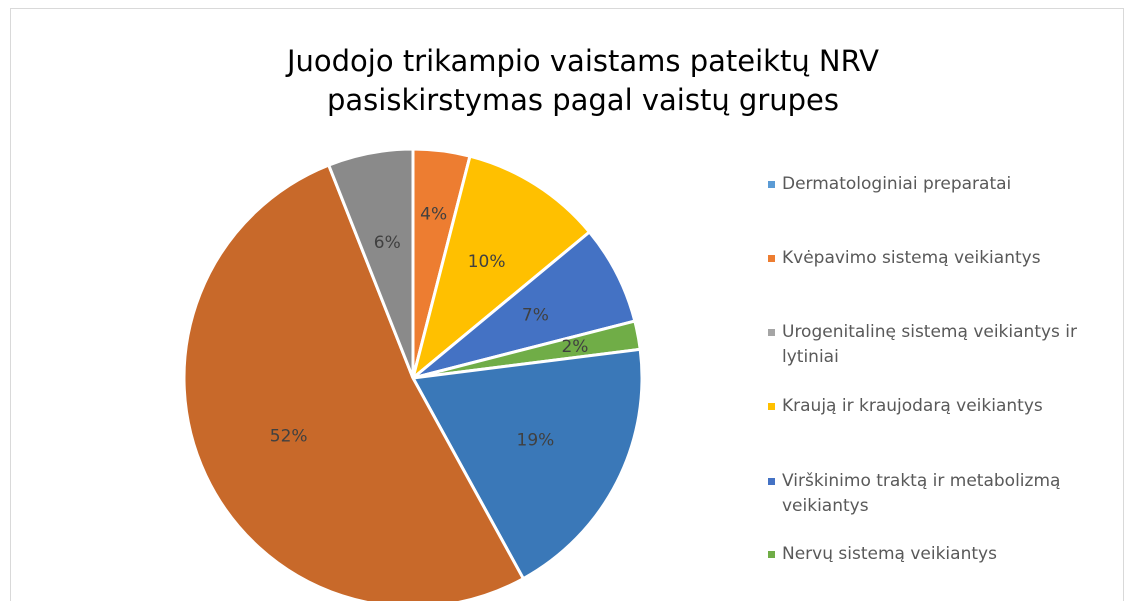  I want to click on data-label: 2%, so click(574, 347).